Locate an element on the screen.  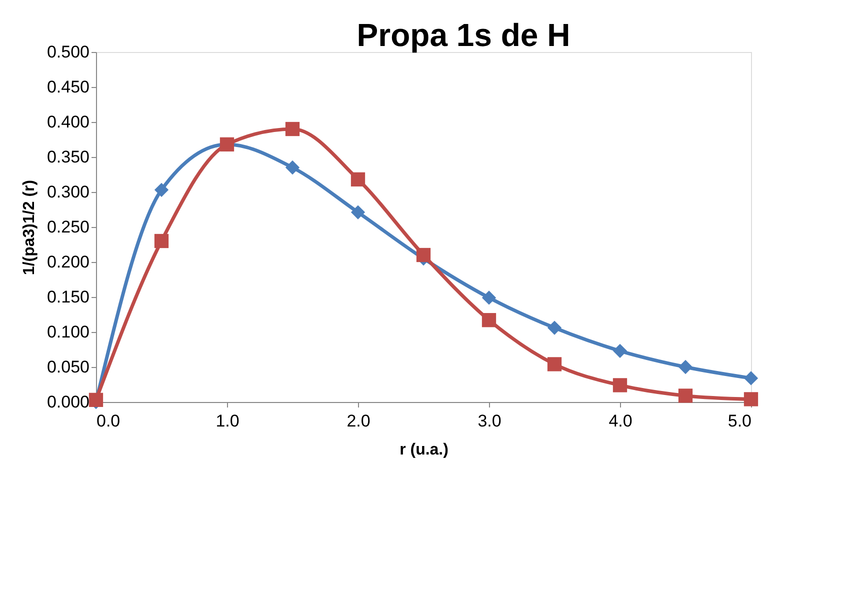
x-tick-label: 3.0 is located at coordinates (490, 421).